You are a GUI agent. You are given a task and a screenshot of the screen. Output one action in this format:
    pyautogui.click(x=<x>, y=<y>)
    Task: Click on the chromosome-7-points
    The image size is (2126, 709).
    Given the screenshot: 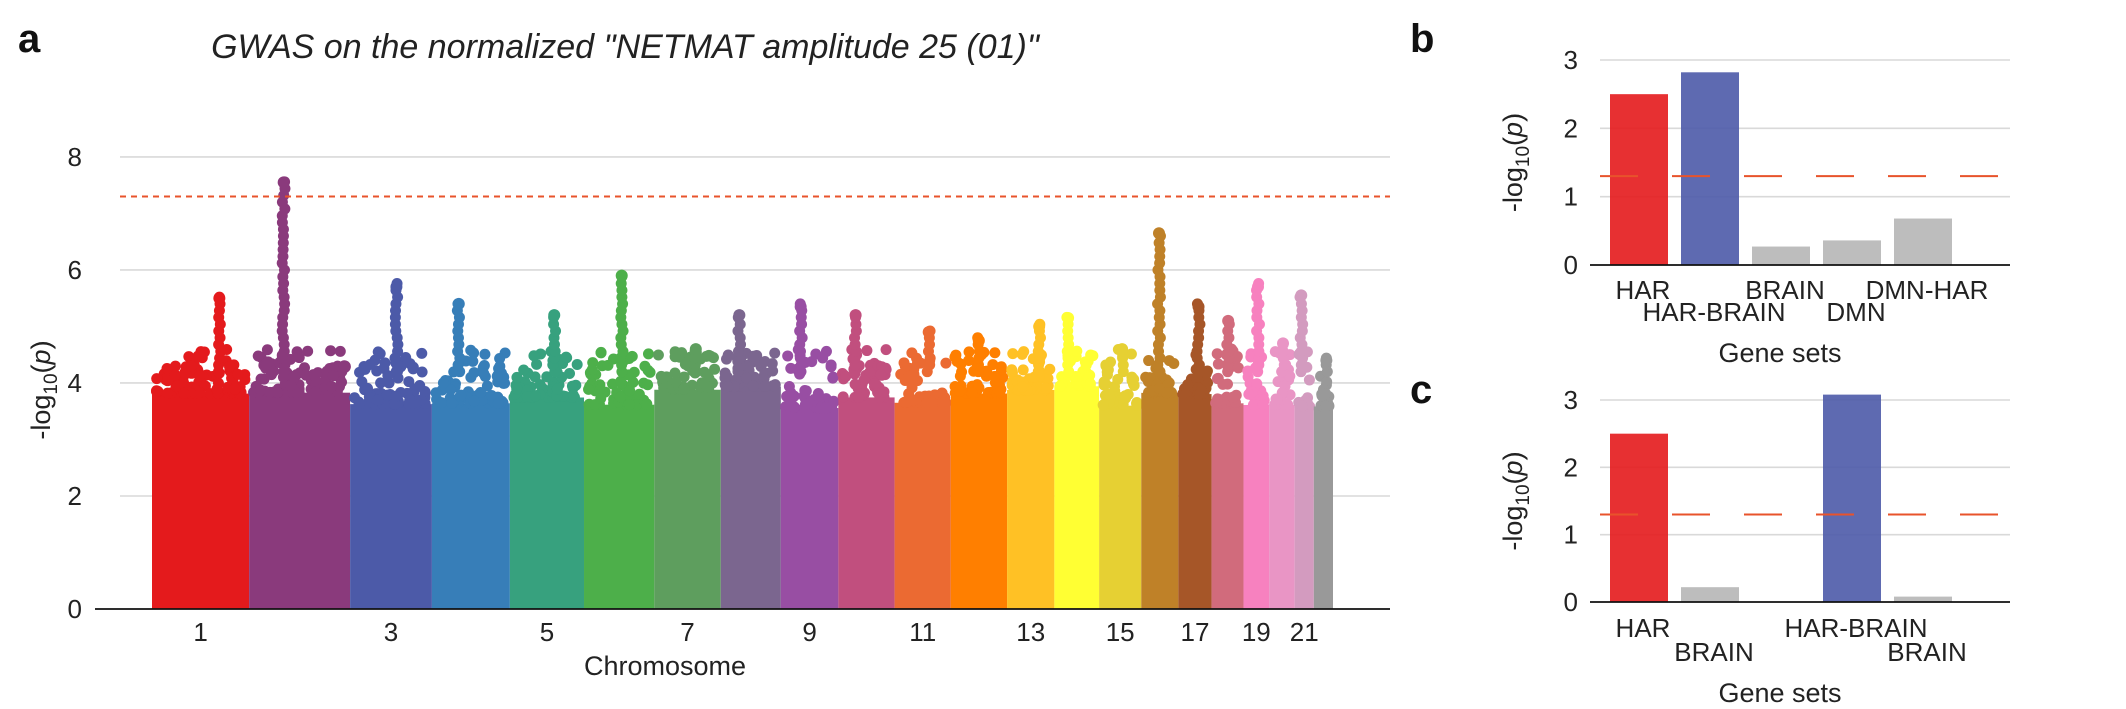 What is the action you would take?
    pyautogui.click(x=686, y=476)
    